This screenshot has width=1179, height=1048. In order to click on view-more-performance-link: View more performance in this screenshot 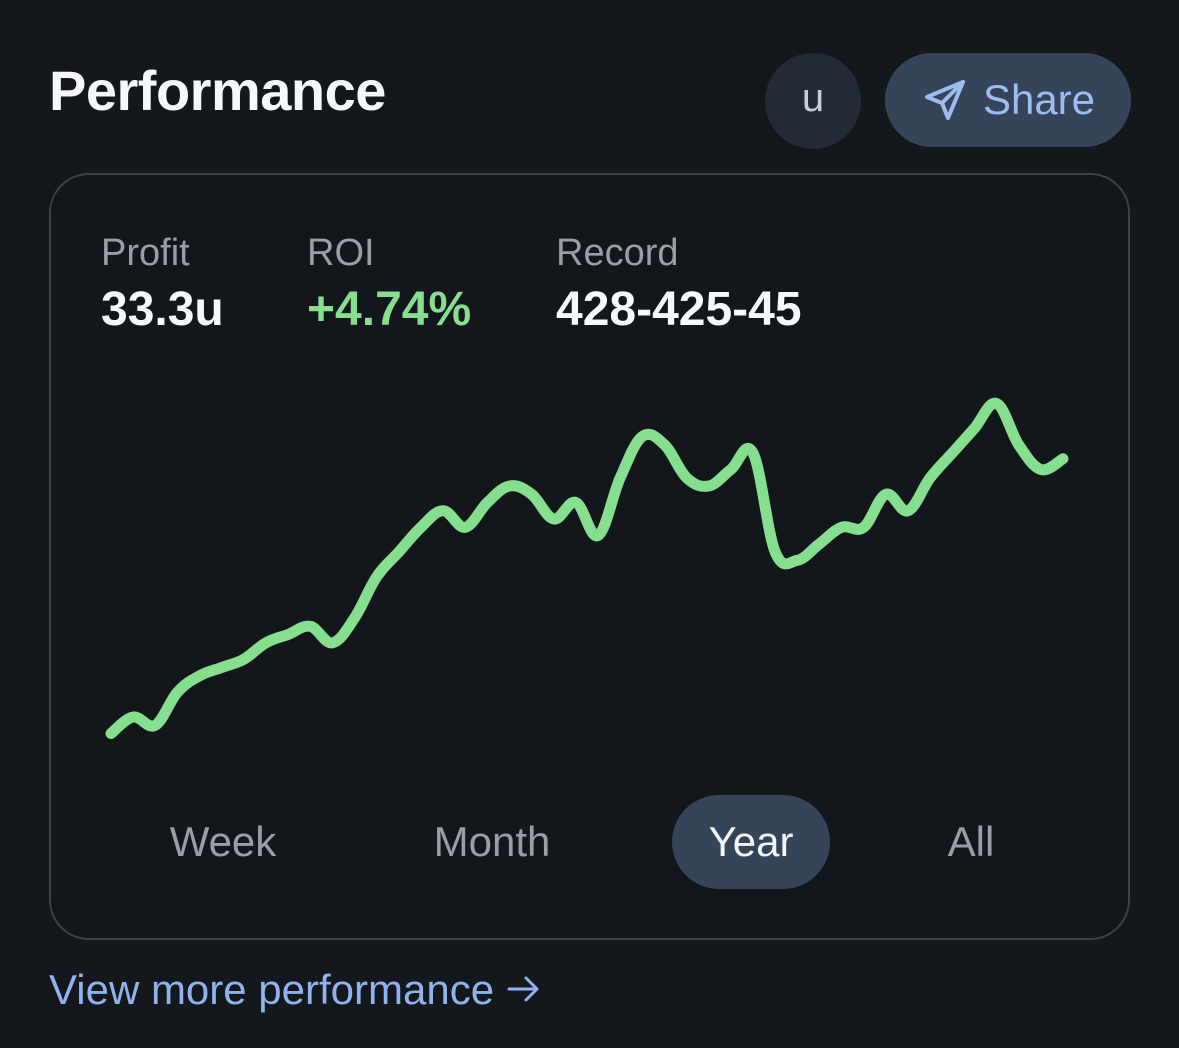, I will do `click(295, 990)`.